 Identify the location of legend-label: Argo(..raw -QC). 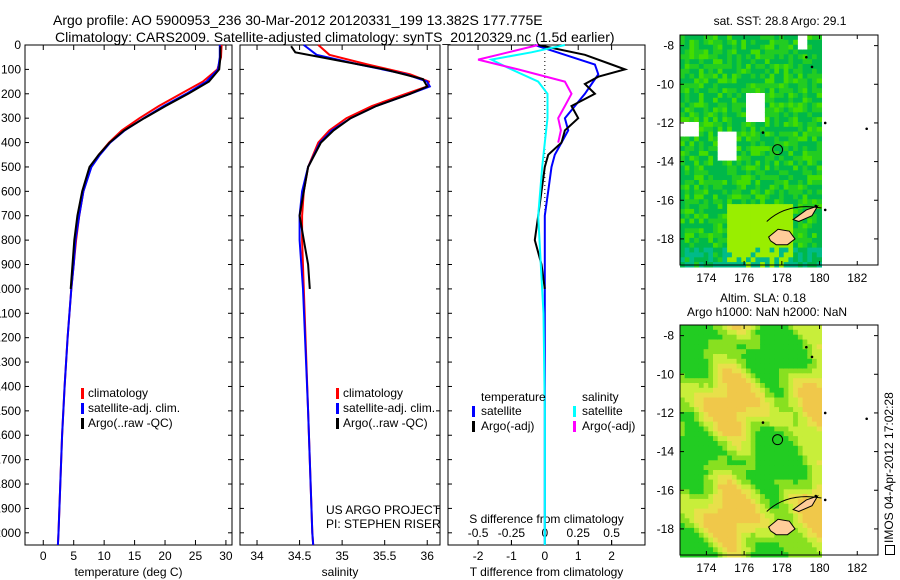
(385, 423).